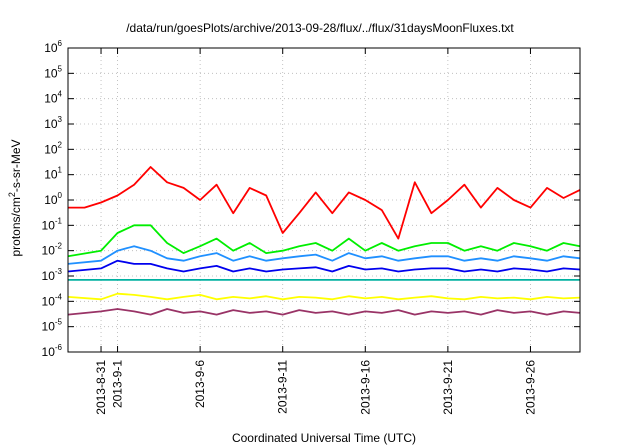 Image resolution: width=640 pixels, height=448 pixels. I want to click on y-tick-label: 10⁻², so click(52, 250).